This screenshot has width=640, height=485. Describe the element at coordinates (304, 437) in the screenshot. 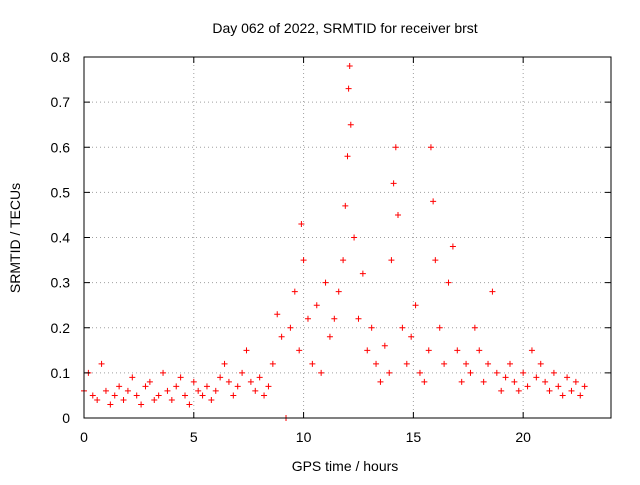

I see `x-tick-label: 10` at that location.